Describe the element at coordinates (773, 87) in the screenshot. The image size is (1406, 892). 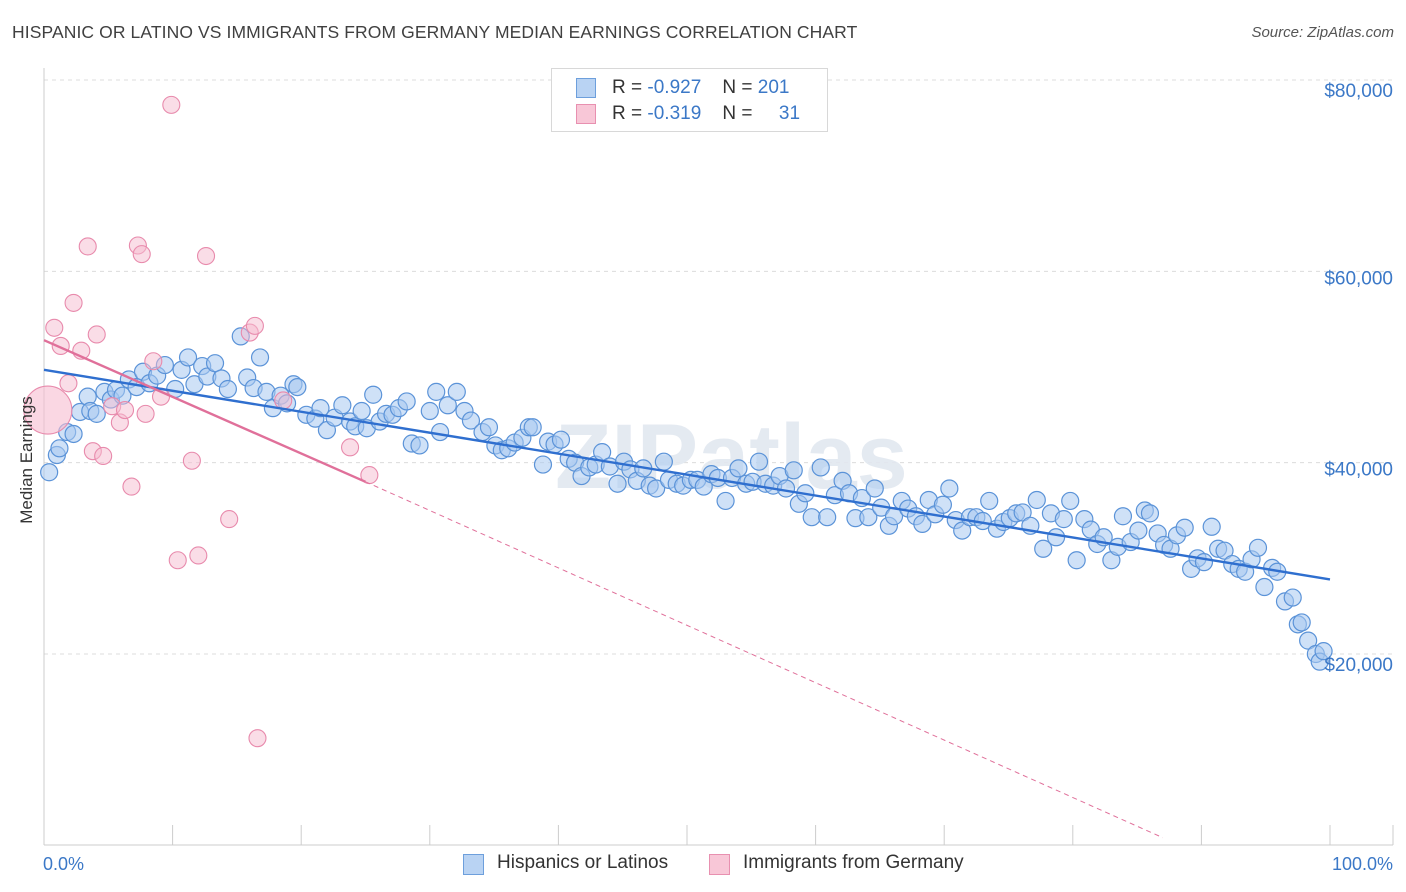
I see `n-value: 201` at that location.